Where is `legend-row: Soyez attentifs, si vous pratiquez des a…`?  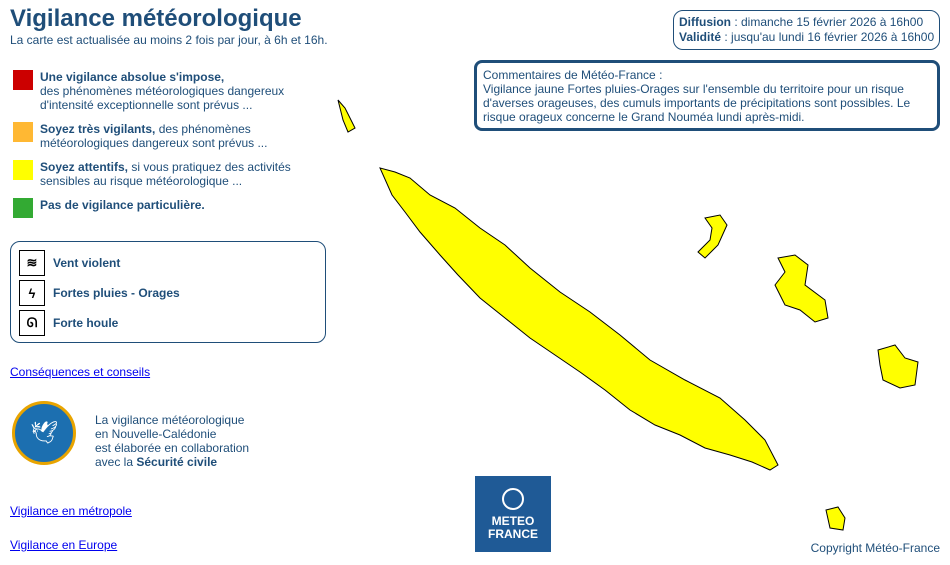 legend-row: Soyez attentifs, si vous pratiquez des a… is located at coordinates (154, 174).